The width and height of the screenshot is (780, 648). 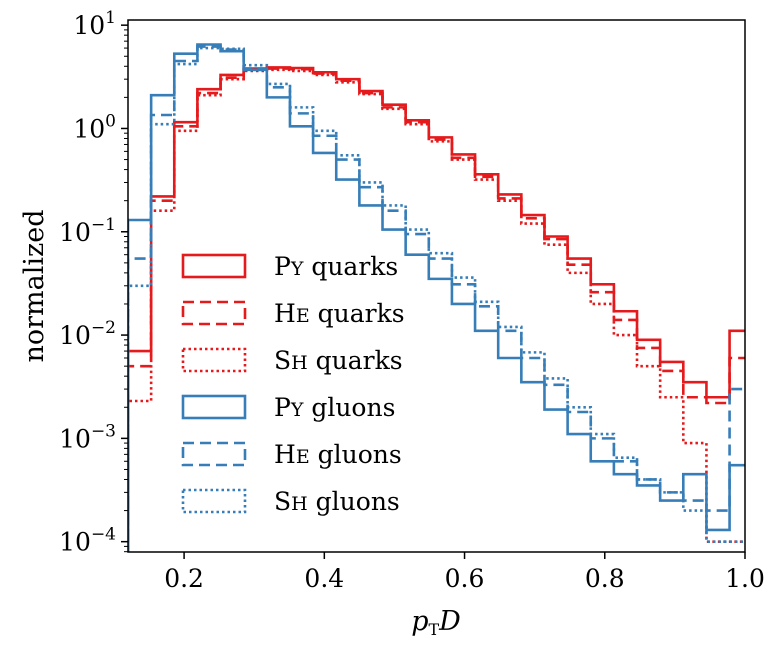 What do you see at coordinates (87, 231) in the screenshot?
I see `y-tick-label: 10⁻¹` at bounding box center [87, 231].